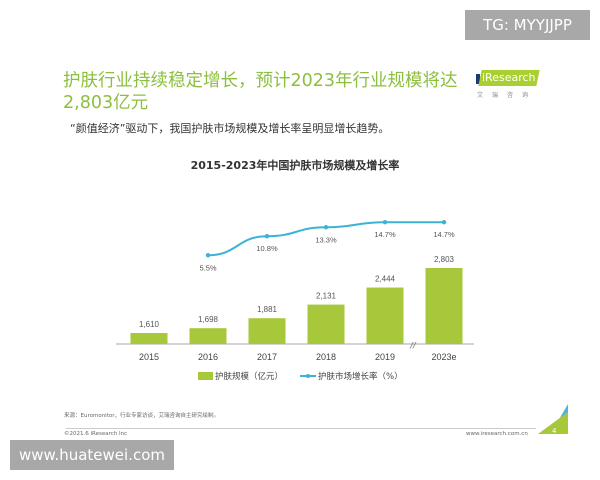 The width and height of the screenshot is (600, 480). Describe the element at coordinates (149, 324) in the screenshot. I see `bar-label: 1,610` at that location.